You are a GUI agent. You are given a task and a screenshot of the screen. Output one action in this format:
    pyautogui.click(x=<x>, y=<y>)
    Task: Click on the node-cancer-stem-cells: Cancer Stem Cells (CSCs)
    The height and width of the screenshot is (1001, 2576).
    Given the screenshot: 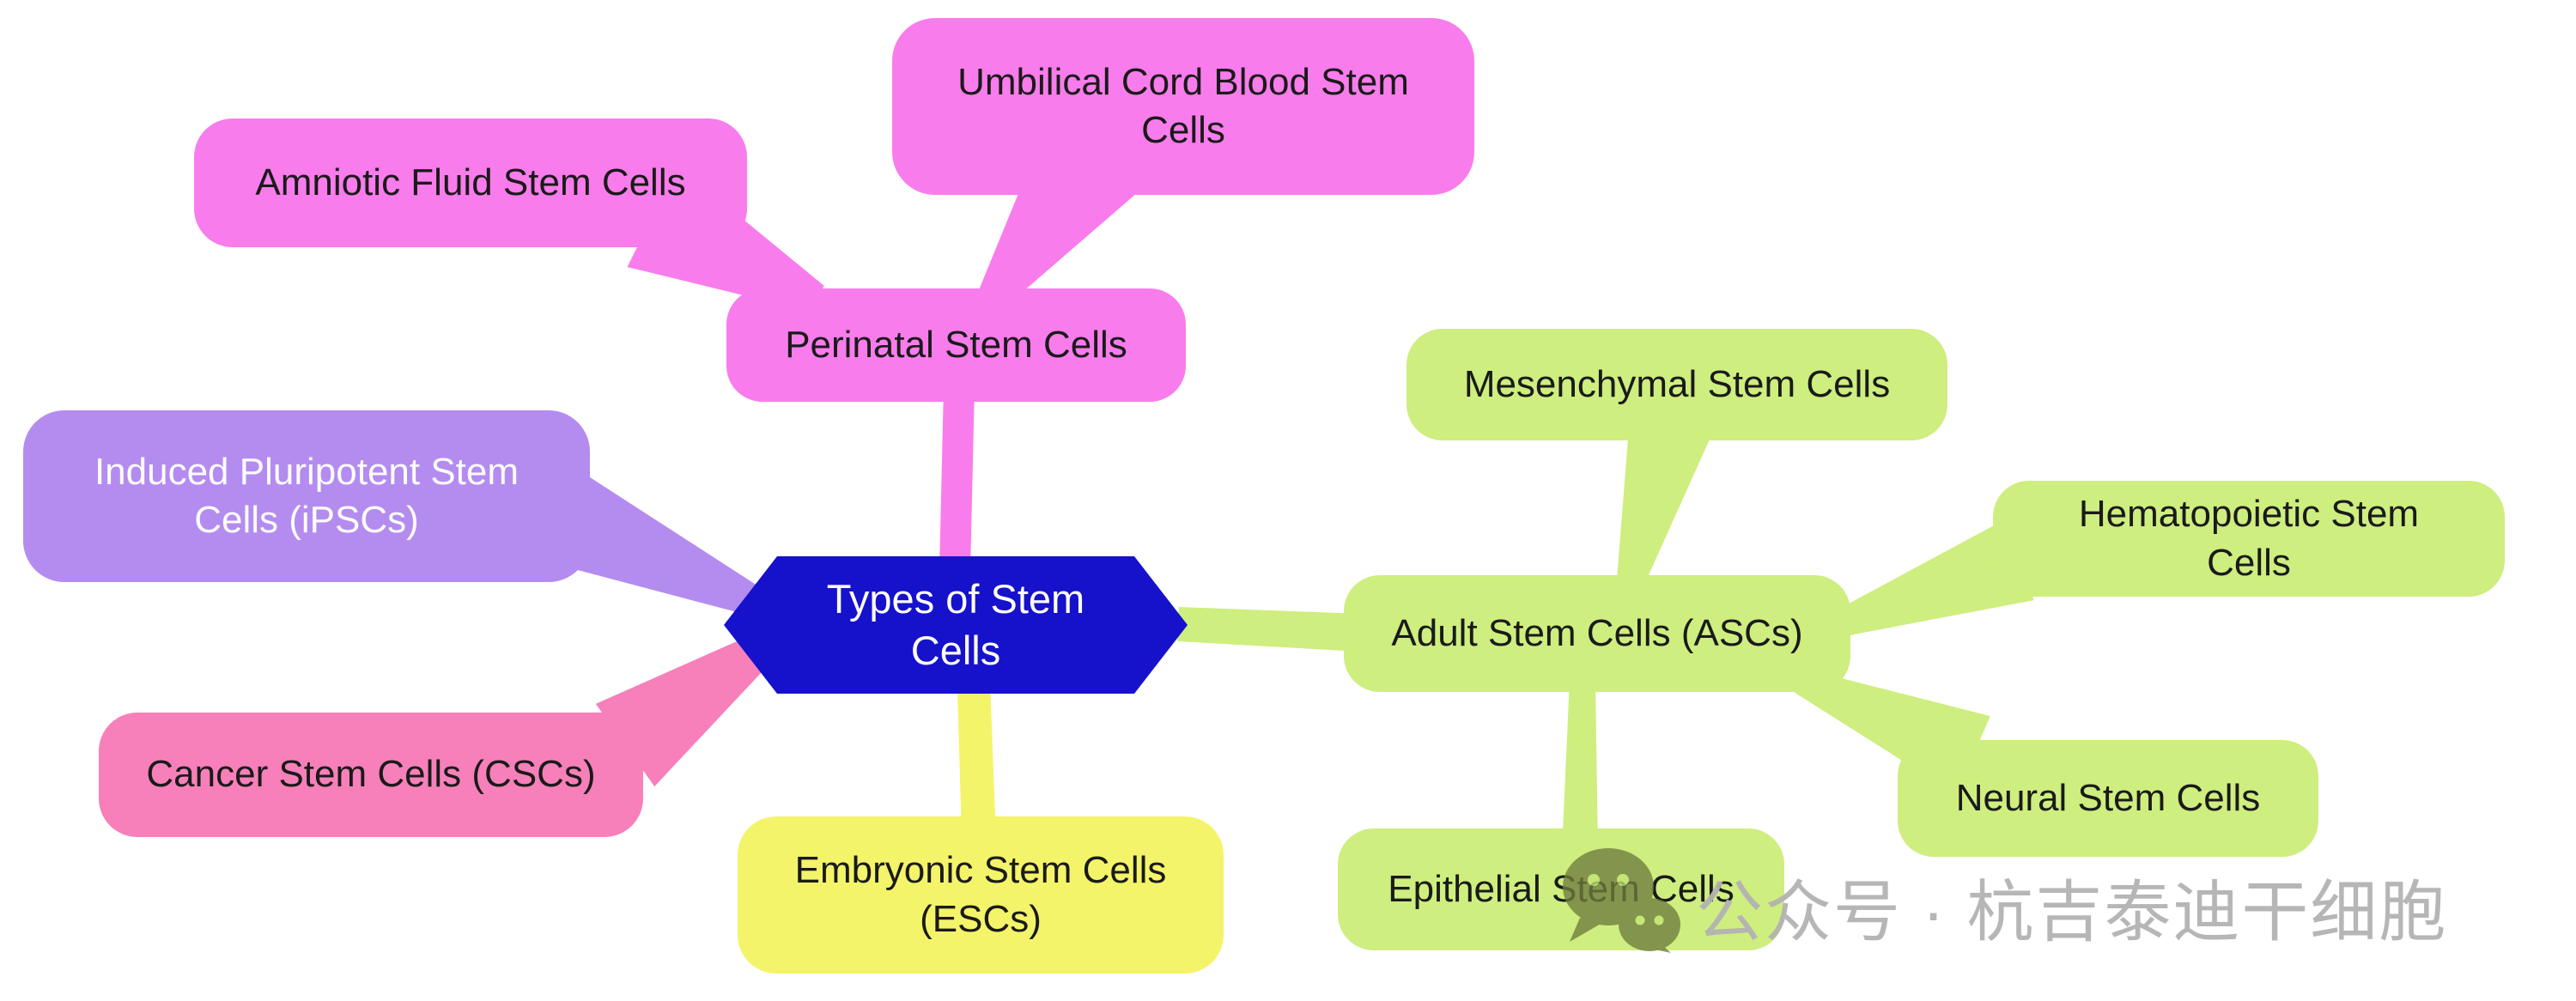 What is the action you would take?
    pyautogui.click(x=371, y=775)
    